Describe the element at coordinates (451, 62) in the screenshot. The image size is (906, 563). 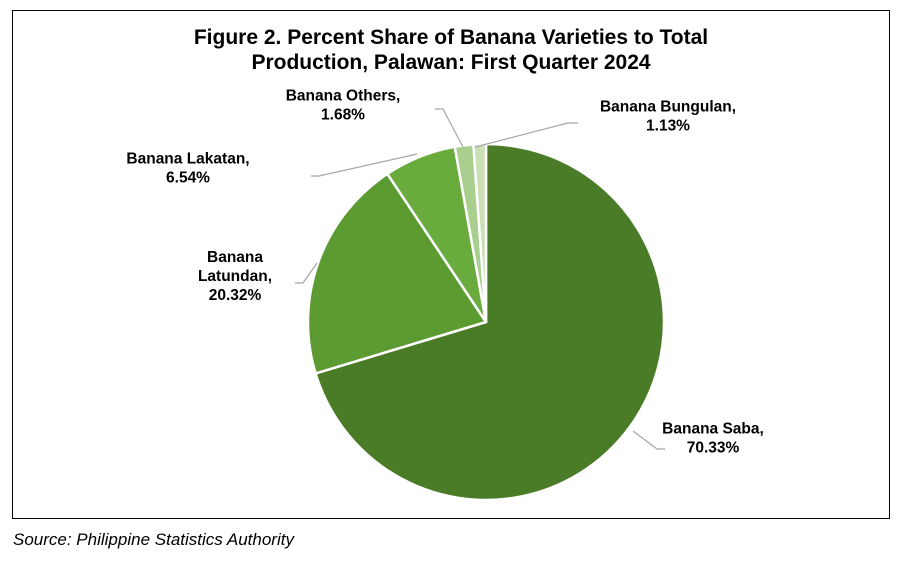
I see `chart-title-line-2: Production, Palawan: First Quarter 2024` at that location.